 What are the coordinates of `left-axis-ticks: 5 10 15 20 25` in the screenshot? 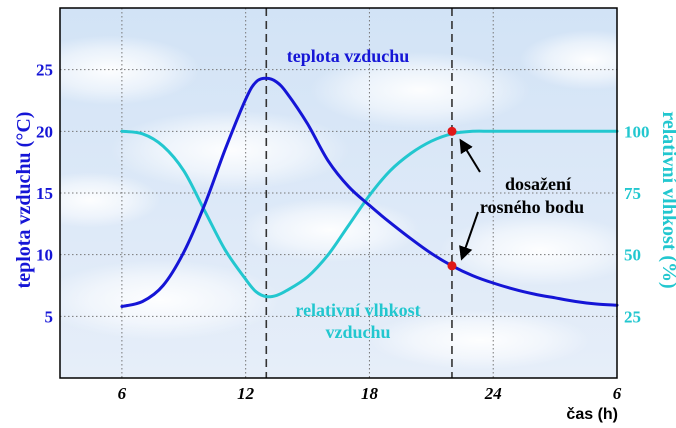 It's located at (44, 194).